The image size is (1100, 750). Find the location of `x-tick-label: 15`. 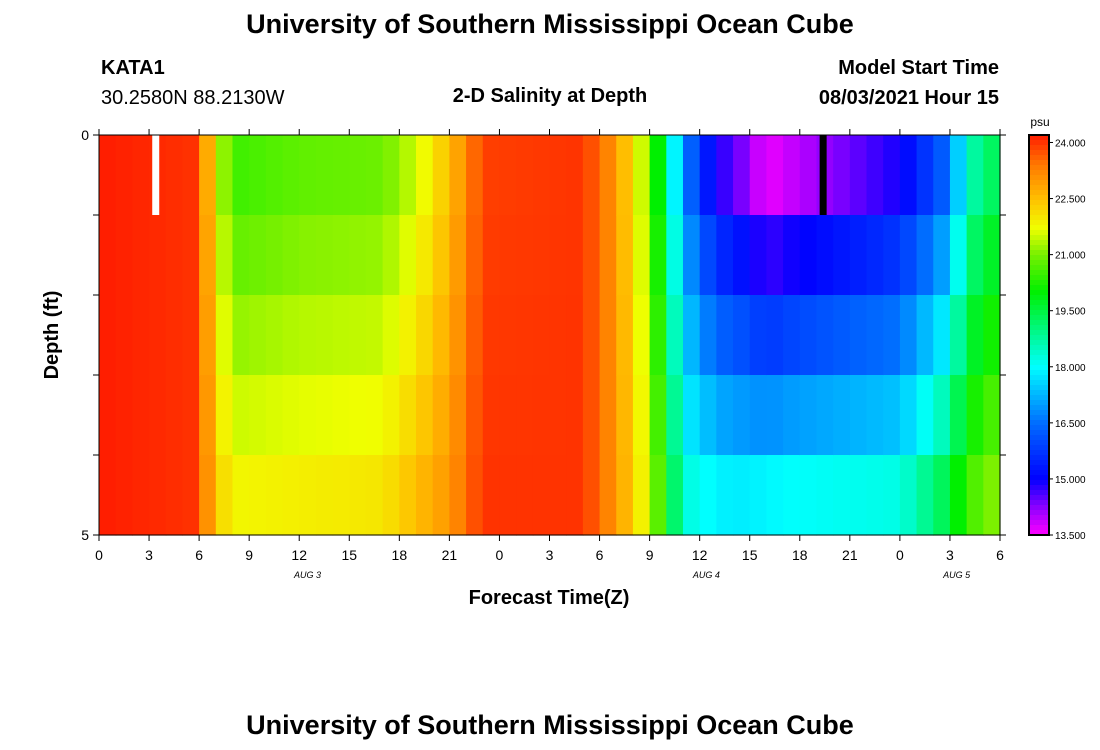

x-tick-label: 15 is located at coordinates (349, 555).